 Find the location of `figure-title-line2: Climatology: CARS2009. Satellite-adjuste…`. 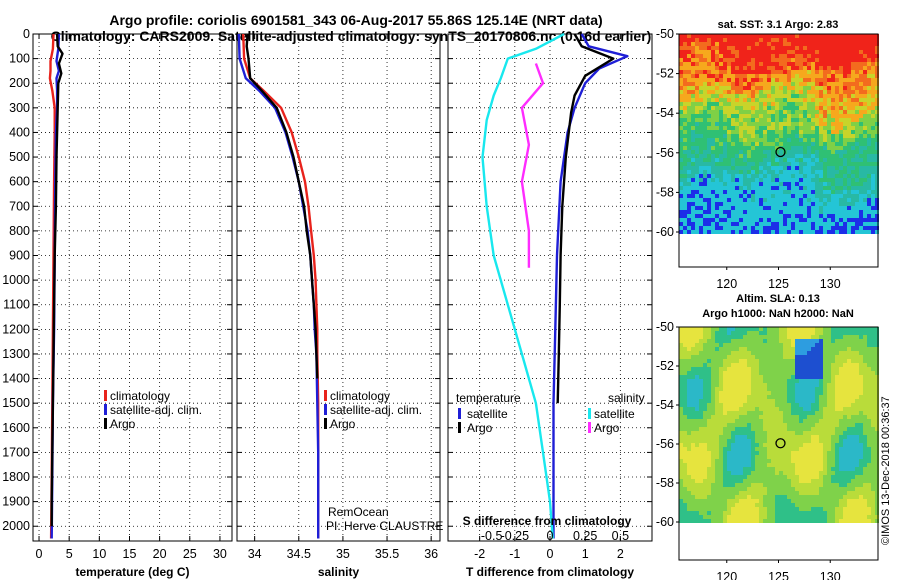

figure-title-line2: Climatology: CARS2009. Satellite-adjuste… is located at coordinates (351, 36).